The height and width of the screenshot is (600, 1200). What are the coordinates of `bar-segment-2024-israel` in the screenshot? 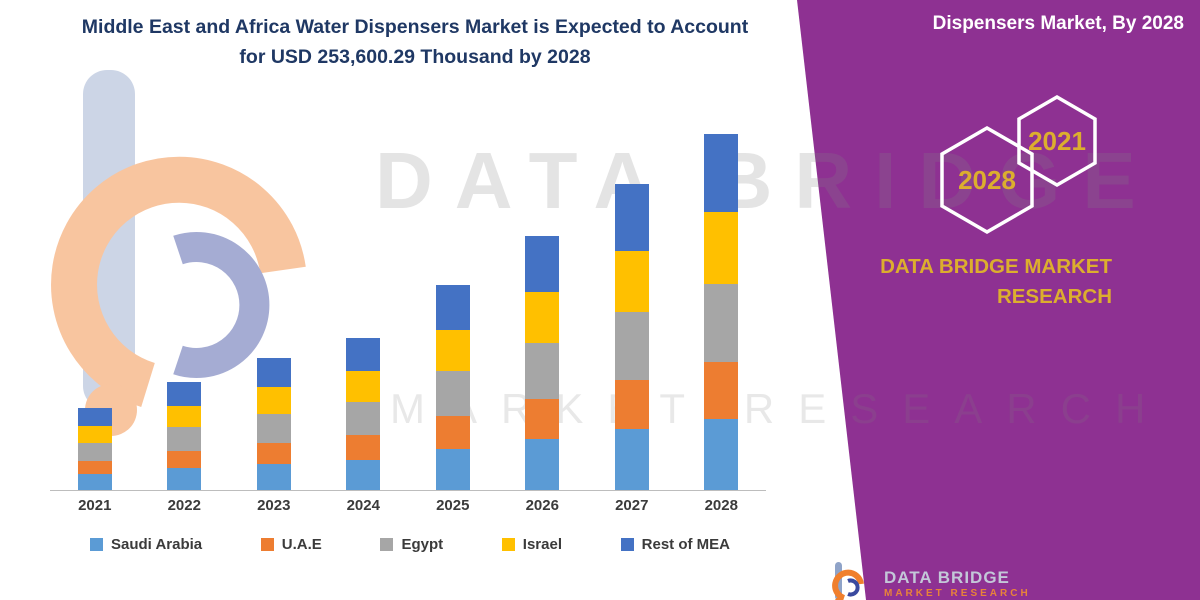 It's located at (363, 386).